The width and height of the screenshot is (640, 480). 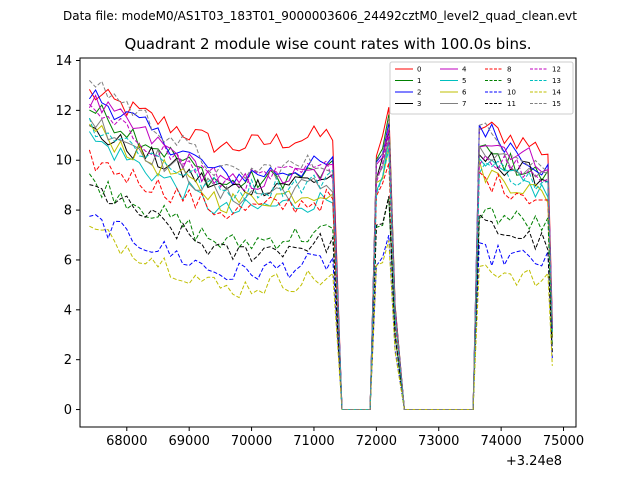 I want to click on legend-label: 6, so click(x=464, y=93).